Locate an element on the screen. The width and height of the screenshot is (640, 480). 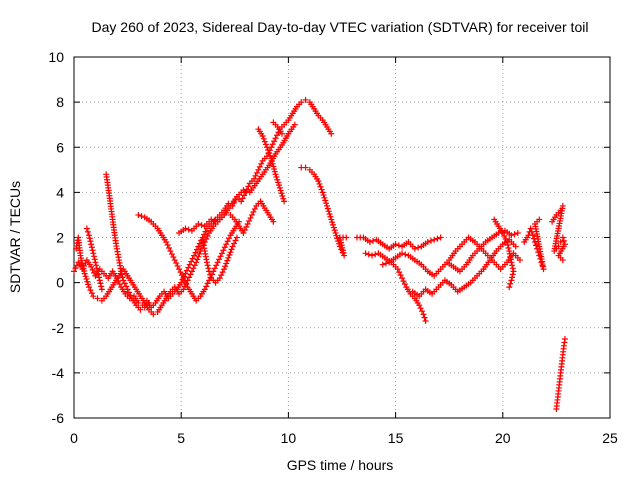
series-s8 is located at coordinates (271, 162).